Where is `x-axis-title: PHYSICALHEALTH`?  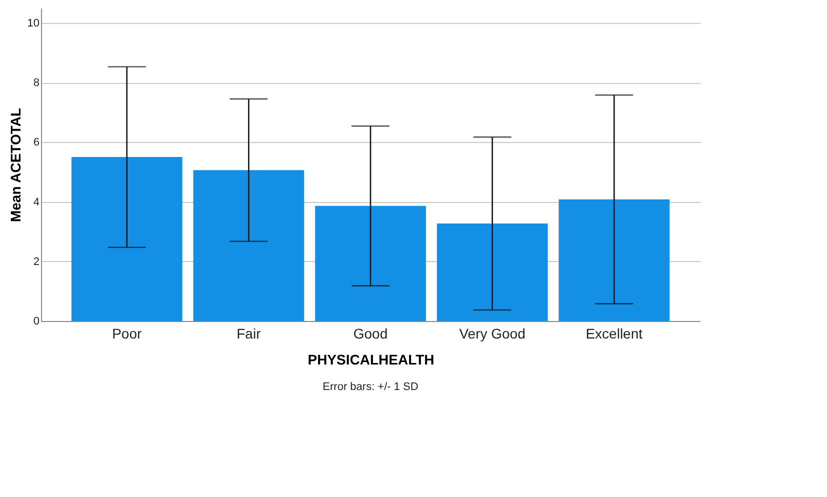 x-axis-title: PHYSICALHEALTH is located at coordinates (371, 360).